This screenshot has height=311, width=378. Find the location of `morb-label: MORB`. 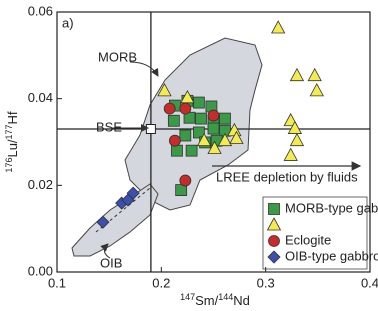

morb-label: MORB is located at coordinates (117, 56).